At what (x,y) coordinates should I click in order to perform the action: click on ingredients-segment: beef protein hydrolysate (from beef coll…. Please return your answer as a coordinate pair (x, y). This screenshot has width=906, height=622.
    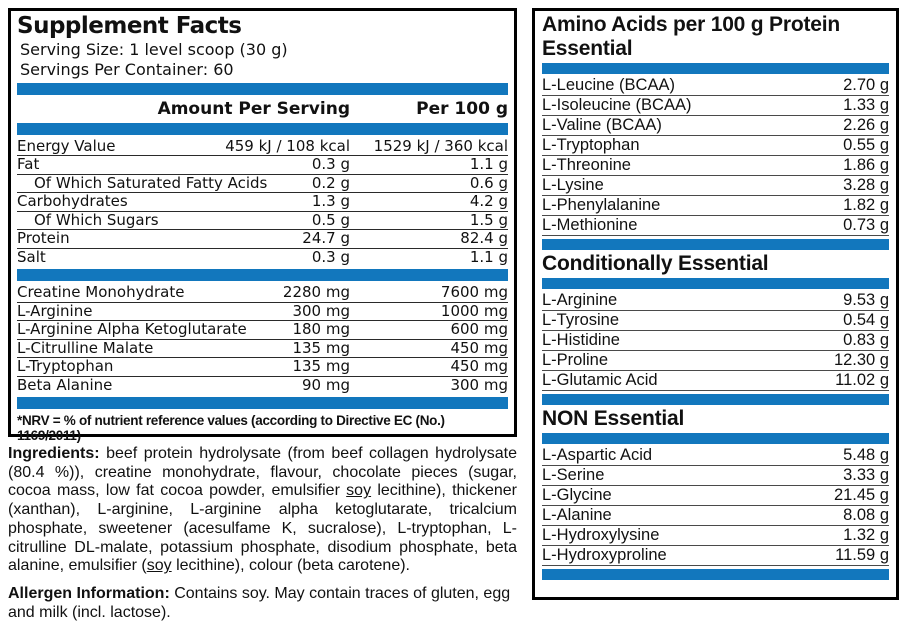
    Looking at the image, I should click on (262, 472).